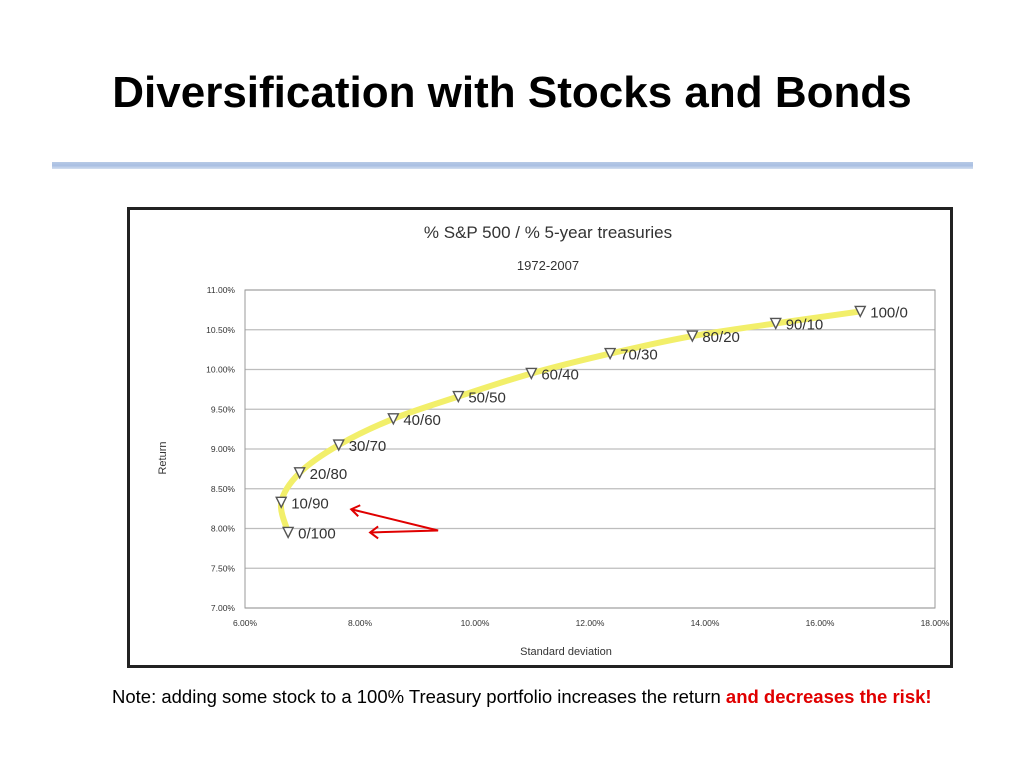 The width and height of the screenshot is (1024, 768). What do you see at coordinates (245, 623) in the screenshot?
I see `x-tick-label: 6.00%` at bounding box center [245, 623].